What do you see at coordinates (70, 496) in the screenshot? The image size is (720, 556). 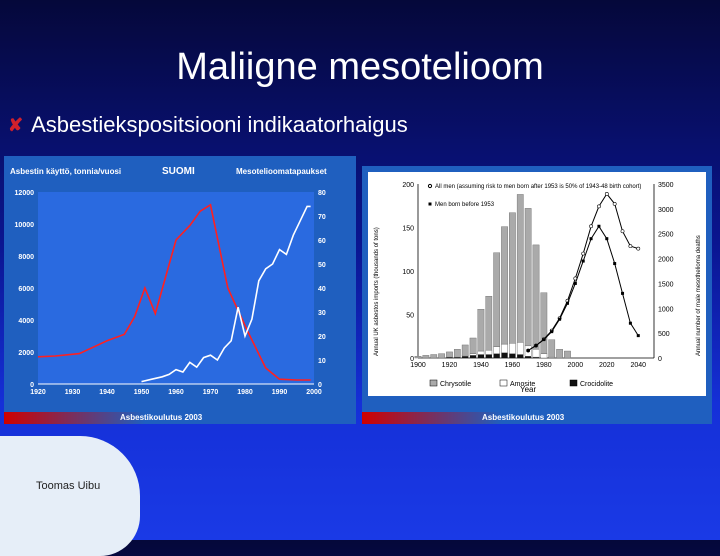 I see `author-bubble` at bounding box center [70, 496].